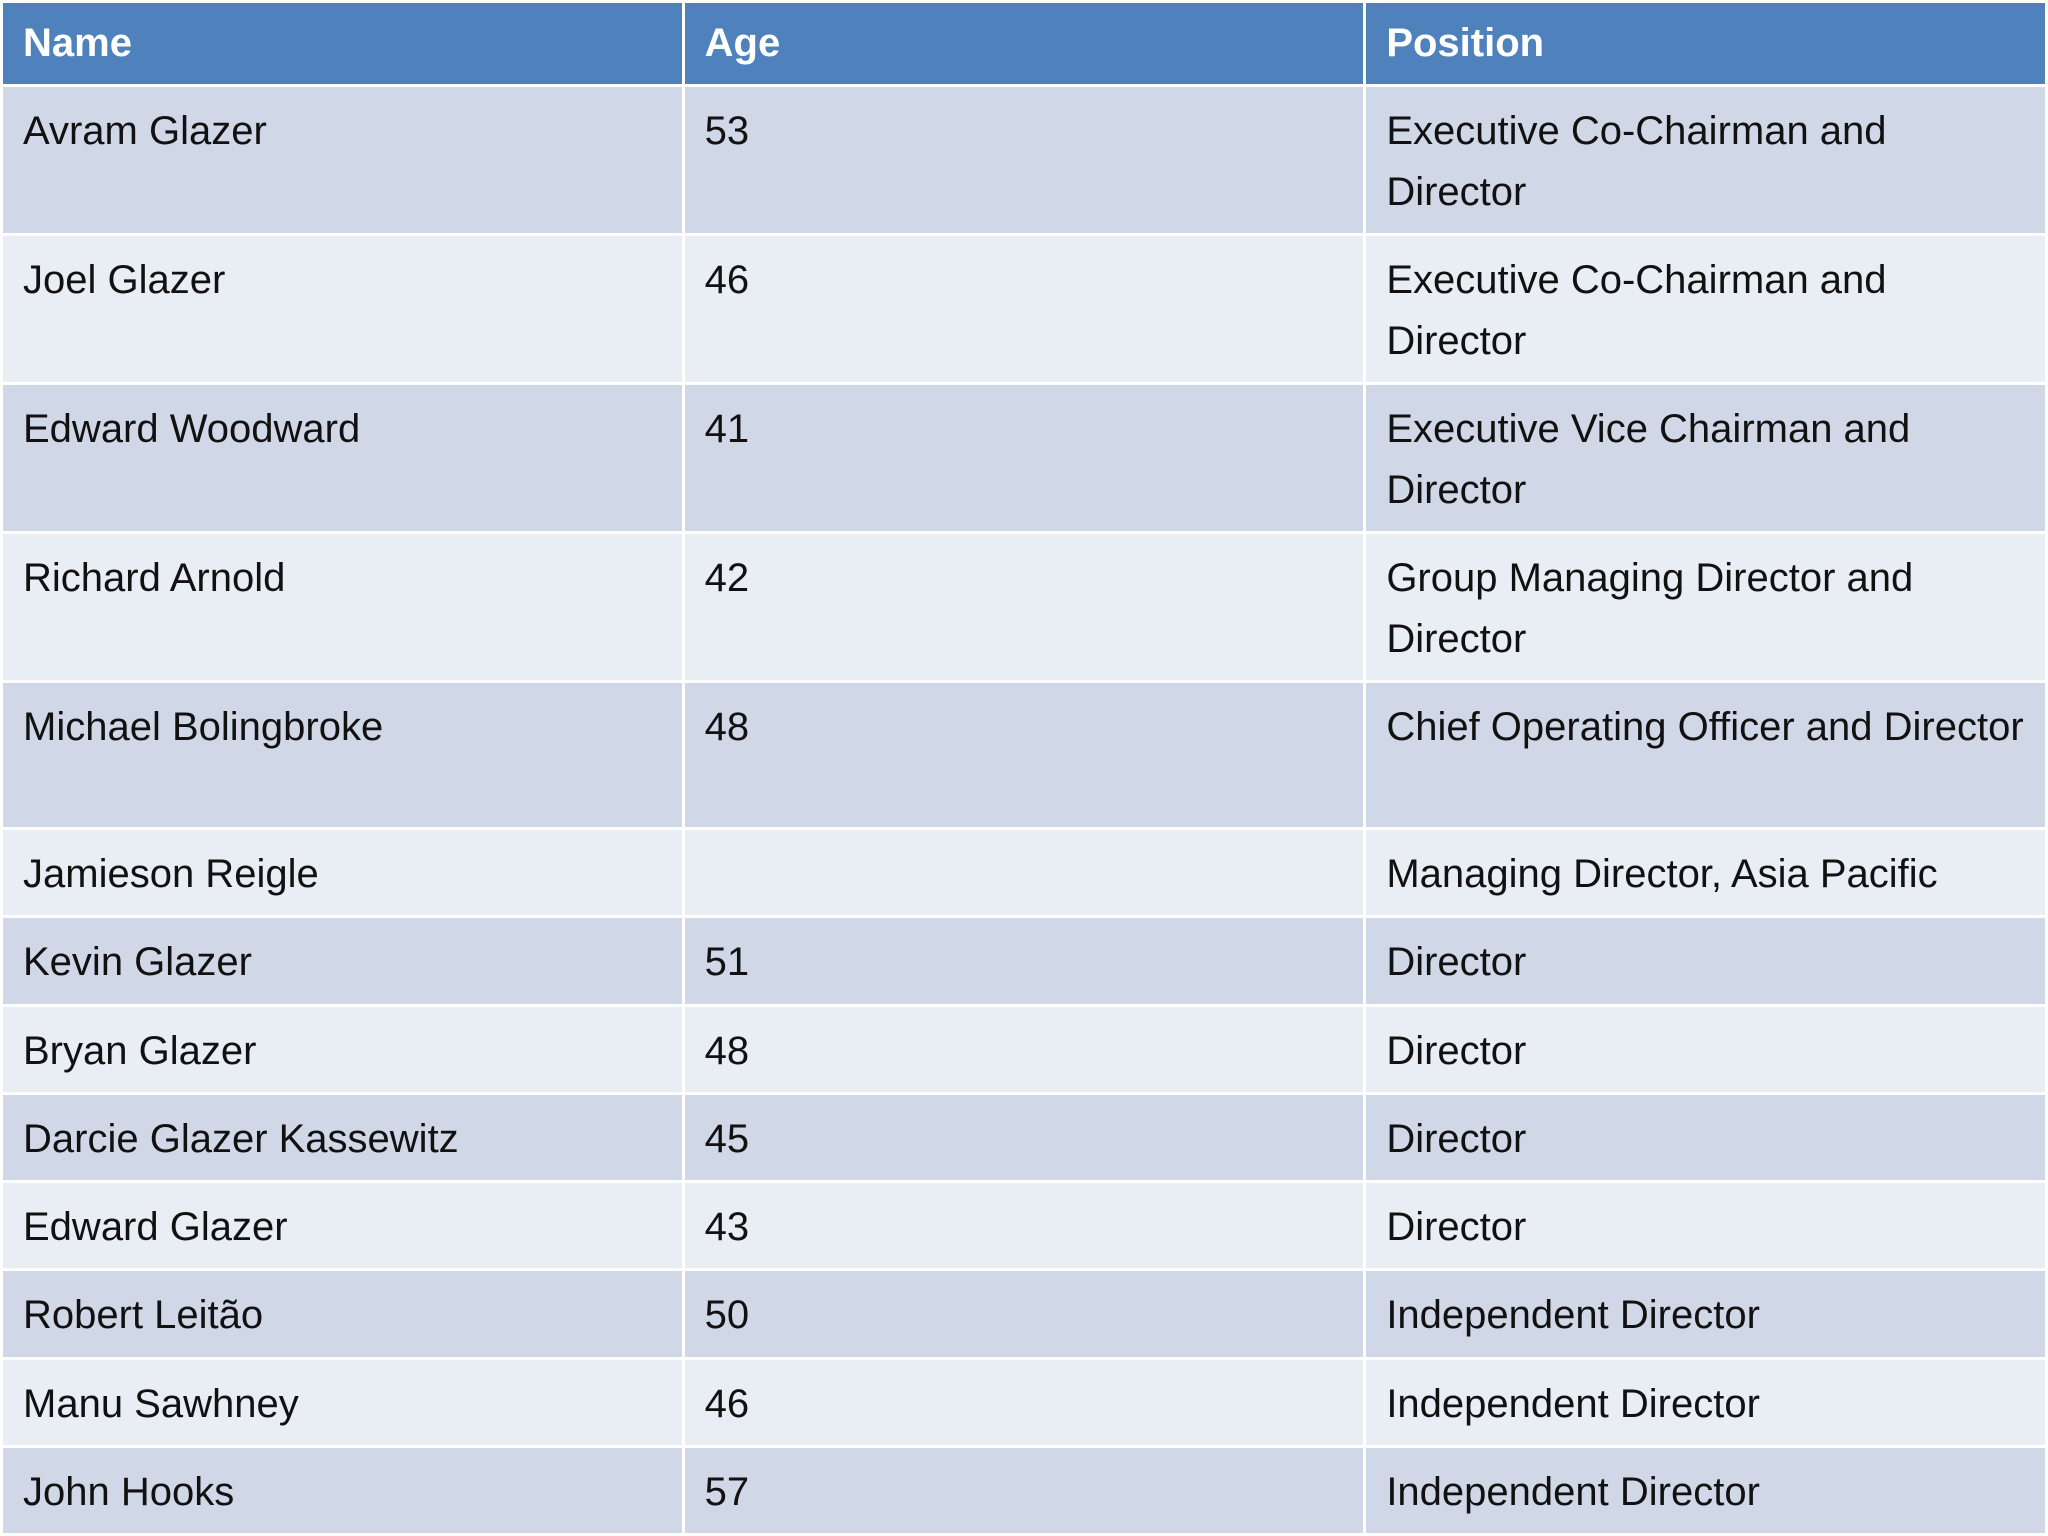 This screenshot has width=2048, height=1536. I want to click on table-row: Kevin Glazer 51 Director, so click(1024, 961).